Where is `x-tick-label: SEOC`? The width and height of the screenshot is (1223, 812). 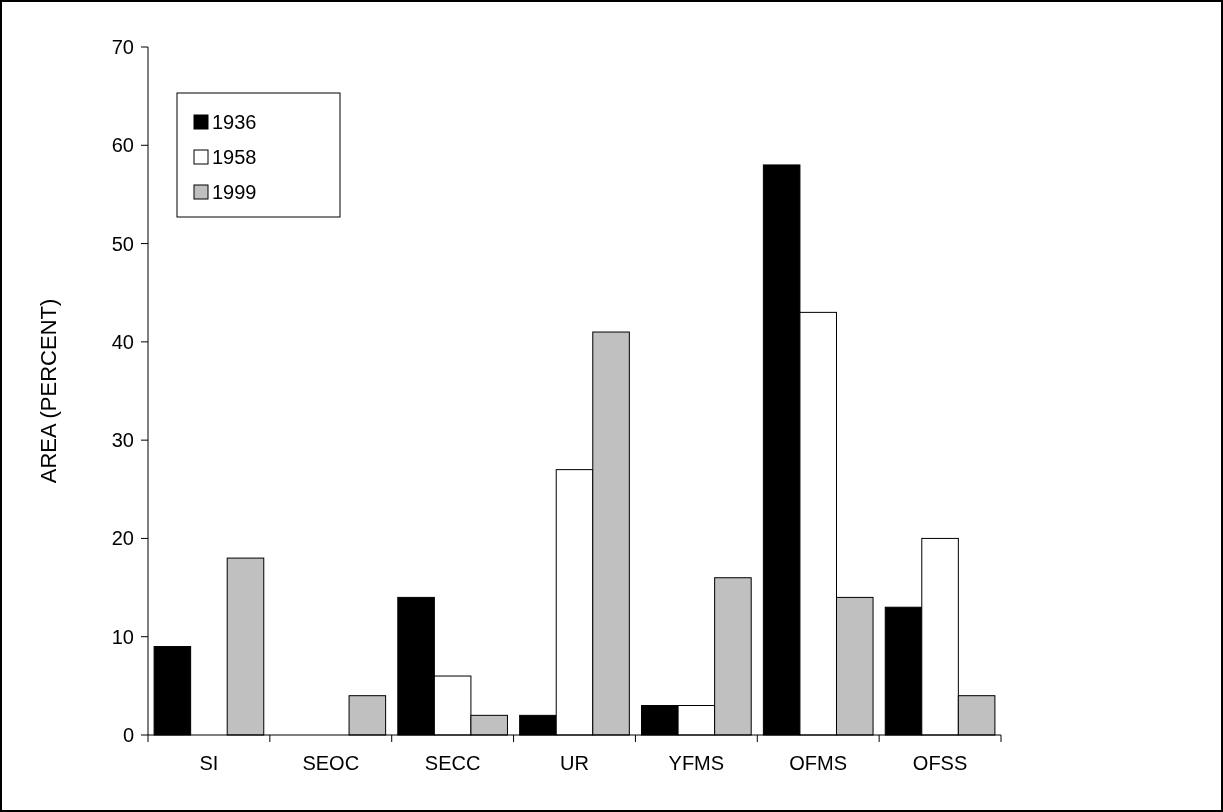
x-tick-label: SEOC is located at coordinates (331, 763).